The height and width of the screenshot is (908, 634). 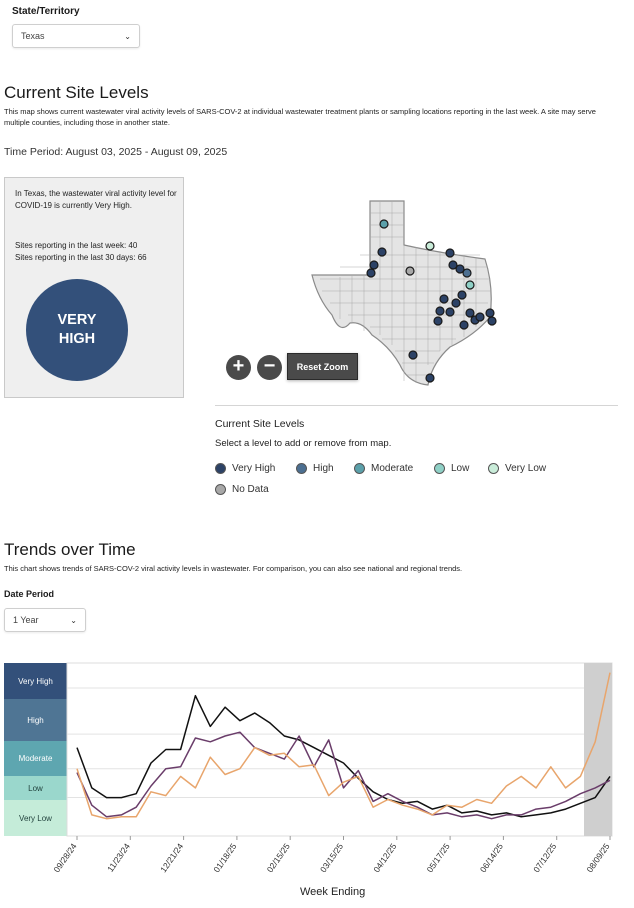 What do you see at coordinates (220, 468) in the screenshot?
I see `very-high-dot-icon` at bounding box center [220, 468].